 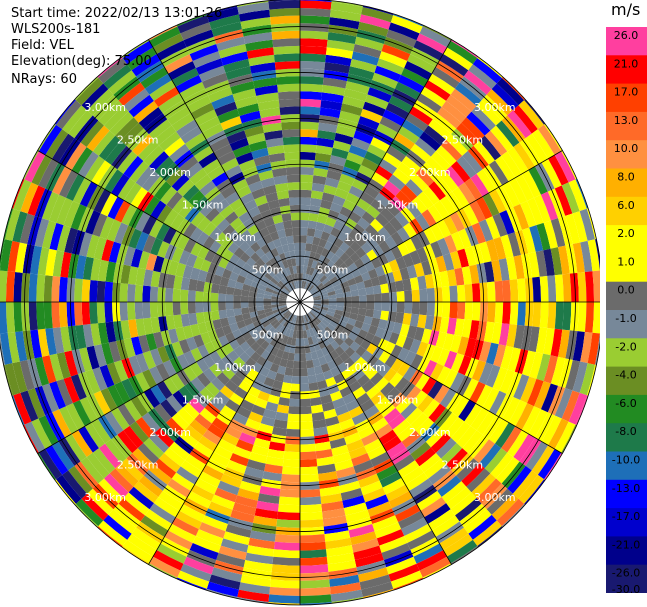 I want to click on colorbar-tick-label: -17.0, so click(x=626, y=516).